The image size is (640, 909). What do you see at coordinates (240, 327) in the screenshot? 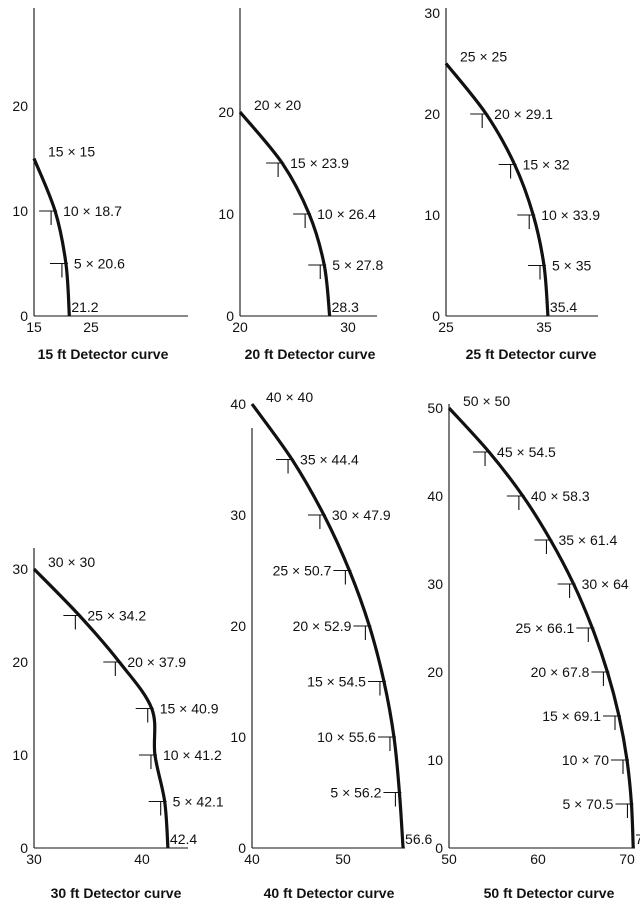
I see `x-tick-label: 20` at bounding box center [240, 327].